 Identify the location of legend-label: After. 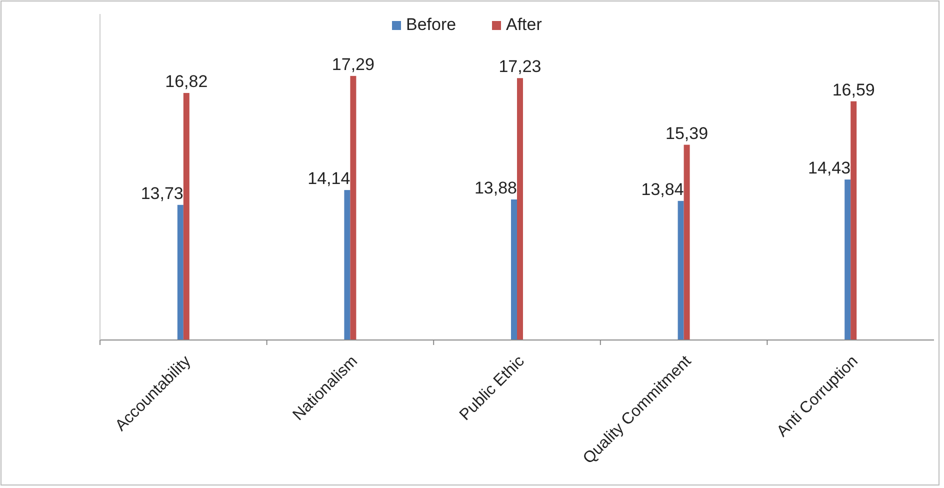
(524, 24).